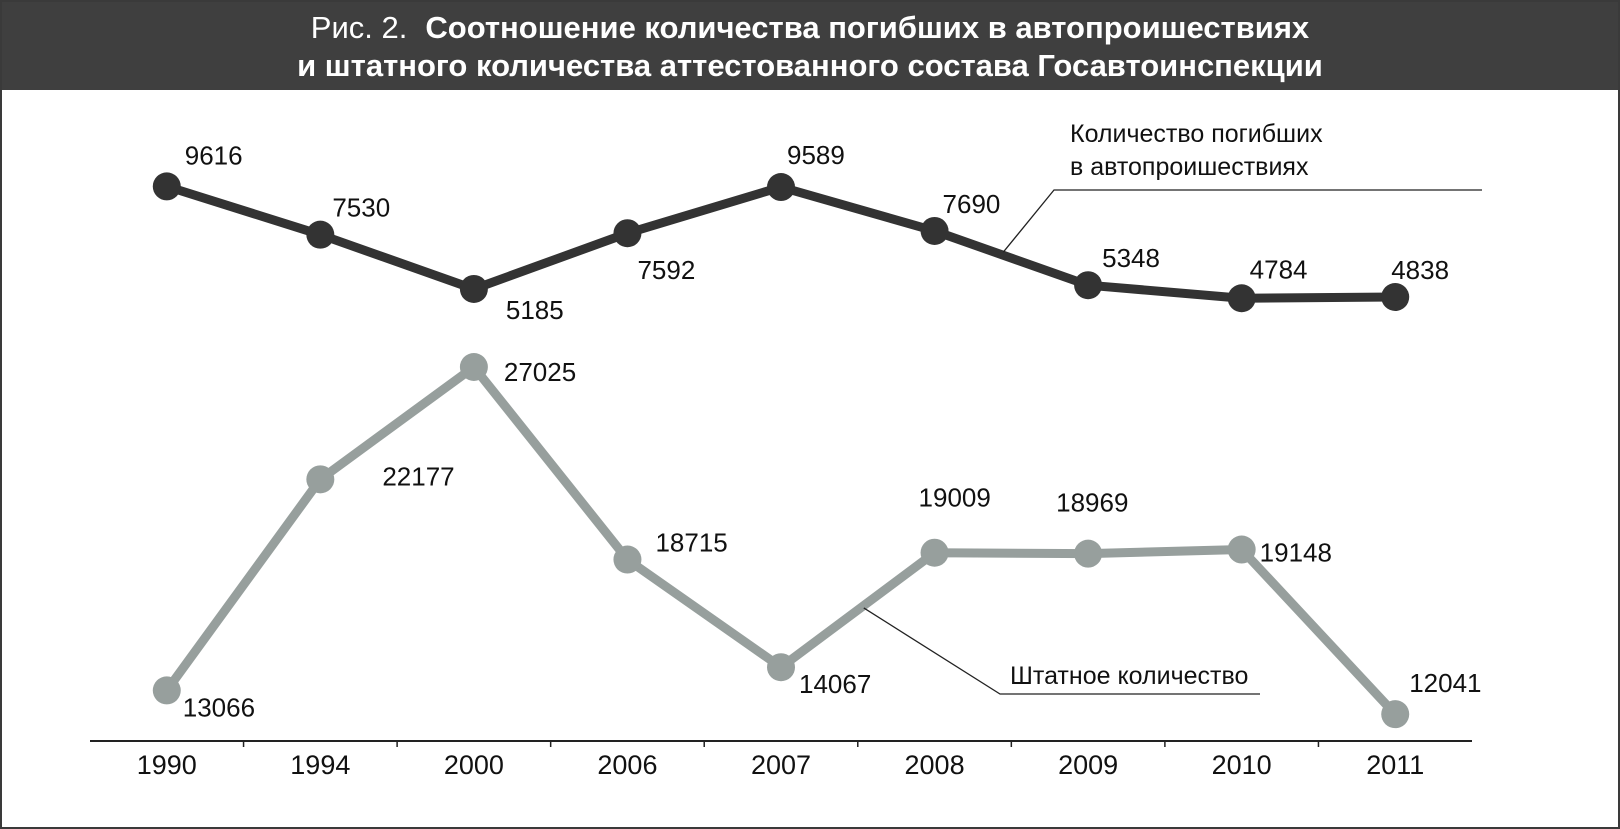 The height and width of the screenshot is (829, 1620). Describe the element at coordinates (320, 765) in the screenshot. I see `x-tick-label: 1994` at that location.